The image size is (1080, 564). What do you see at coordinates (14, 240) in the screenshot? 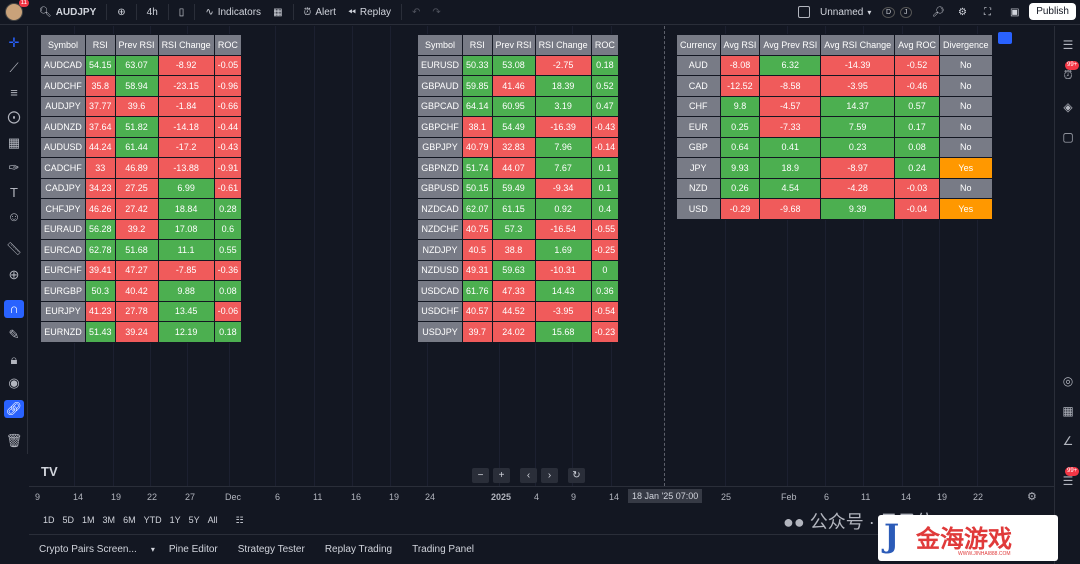
I see `drawing-toolbar: ✛ ⟋ ≡ ⨀ ▦ ✑ T ☺ 📏︎ ⊕ ∩ ✎ 🔒︎ ◉ 🔗︎ 🗑︎` at bounding box center [14, 240].